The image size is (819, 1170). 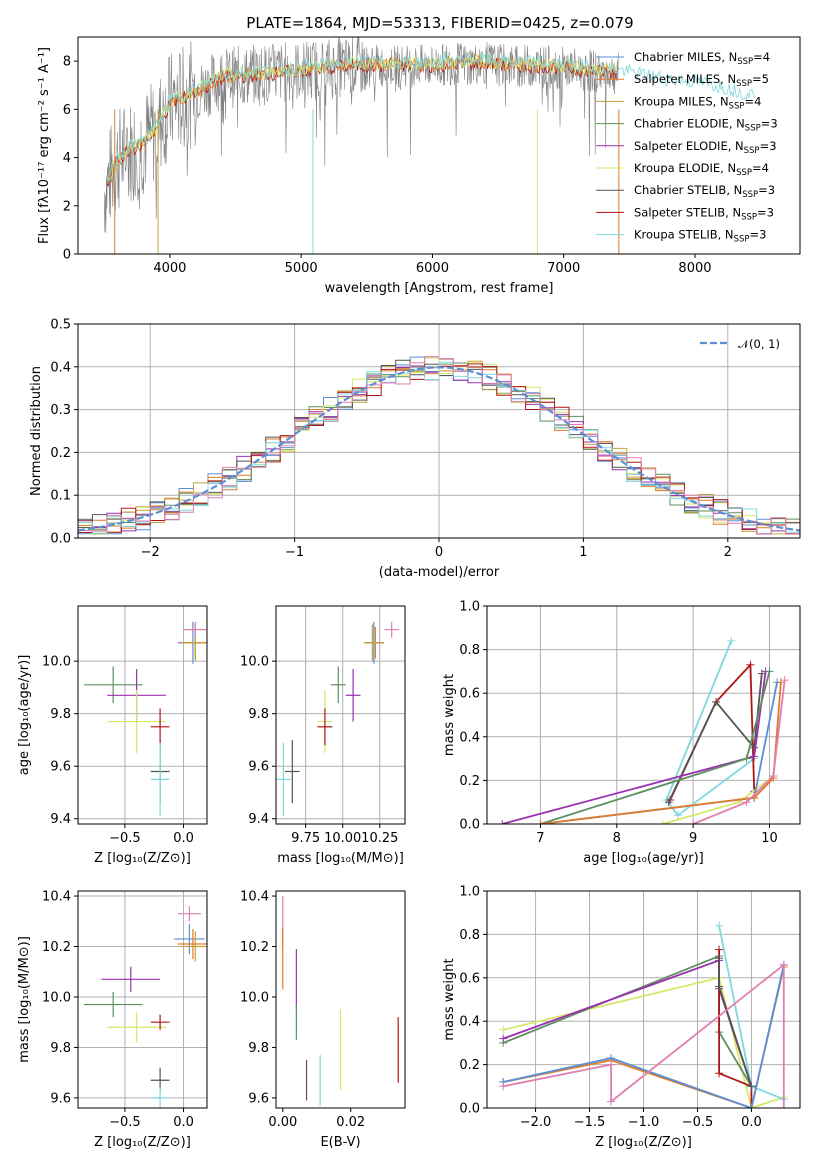 I want to click on x-tick-label: 8, so click(x=617, y=838).